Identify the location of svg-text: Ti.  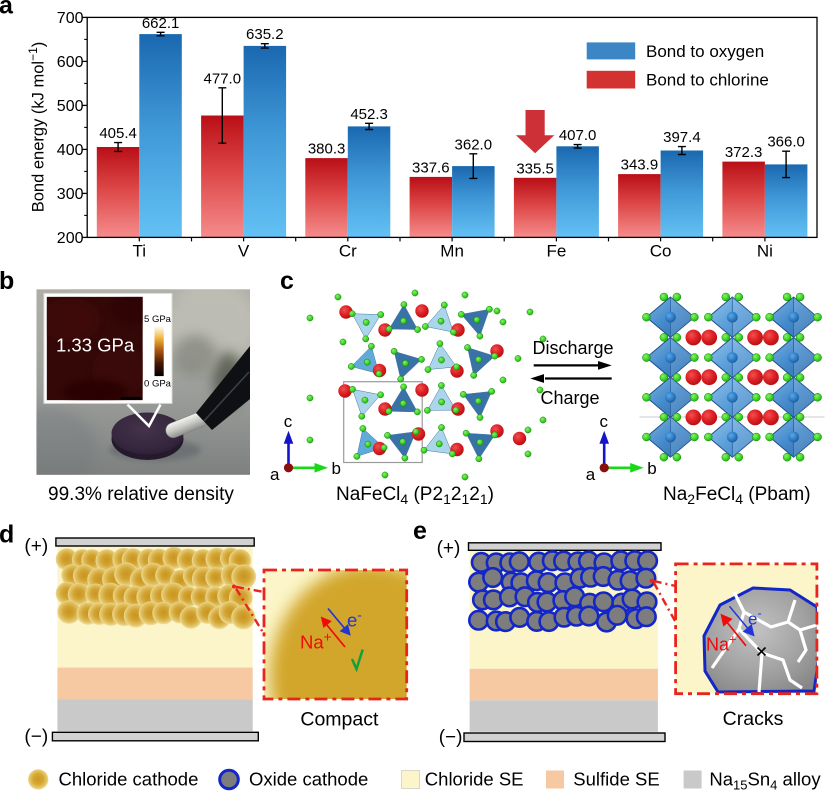
(140, 251).